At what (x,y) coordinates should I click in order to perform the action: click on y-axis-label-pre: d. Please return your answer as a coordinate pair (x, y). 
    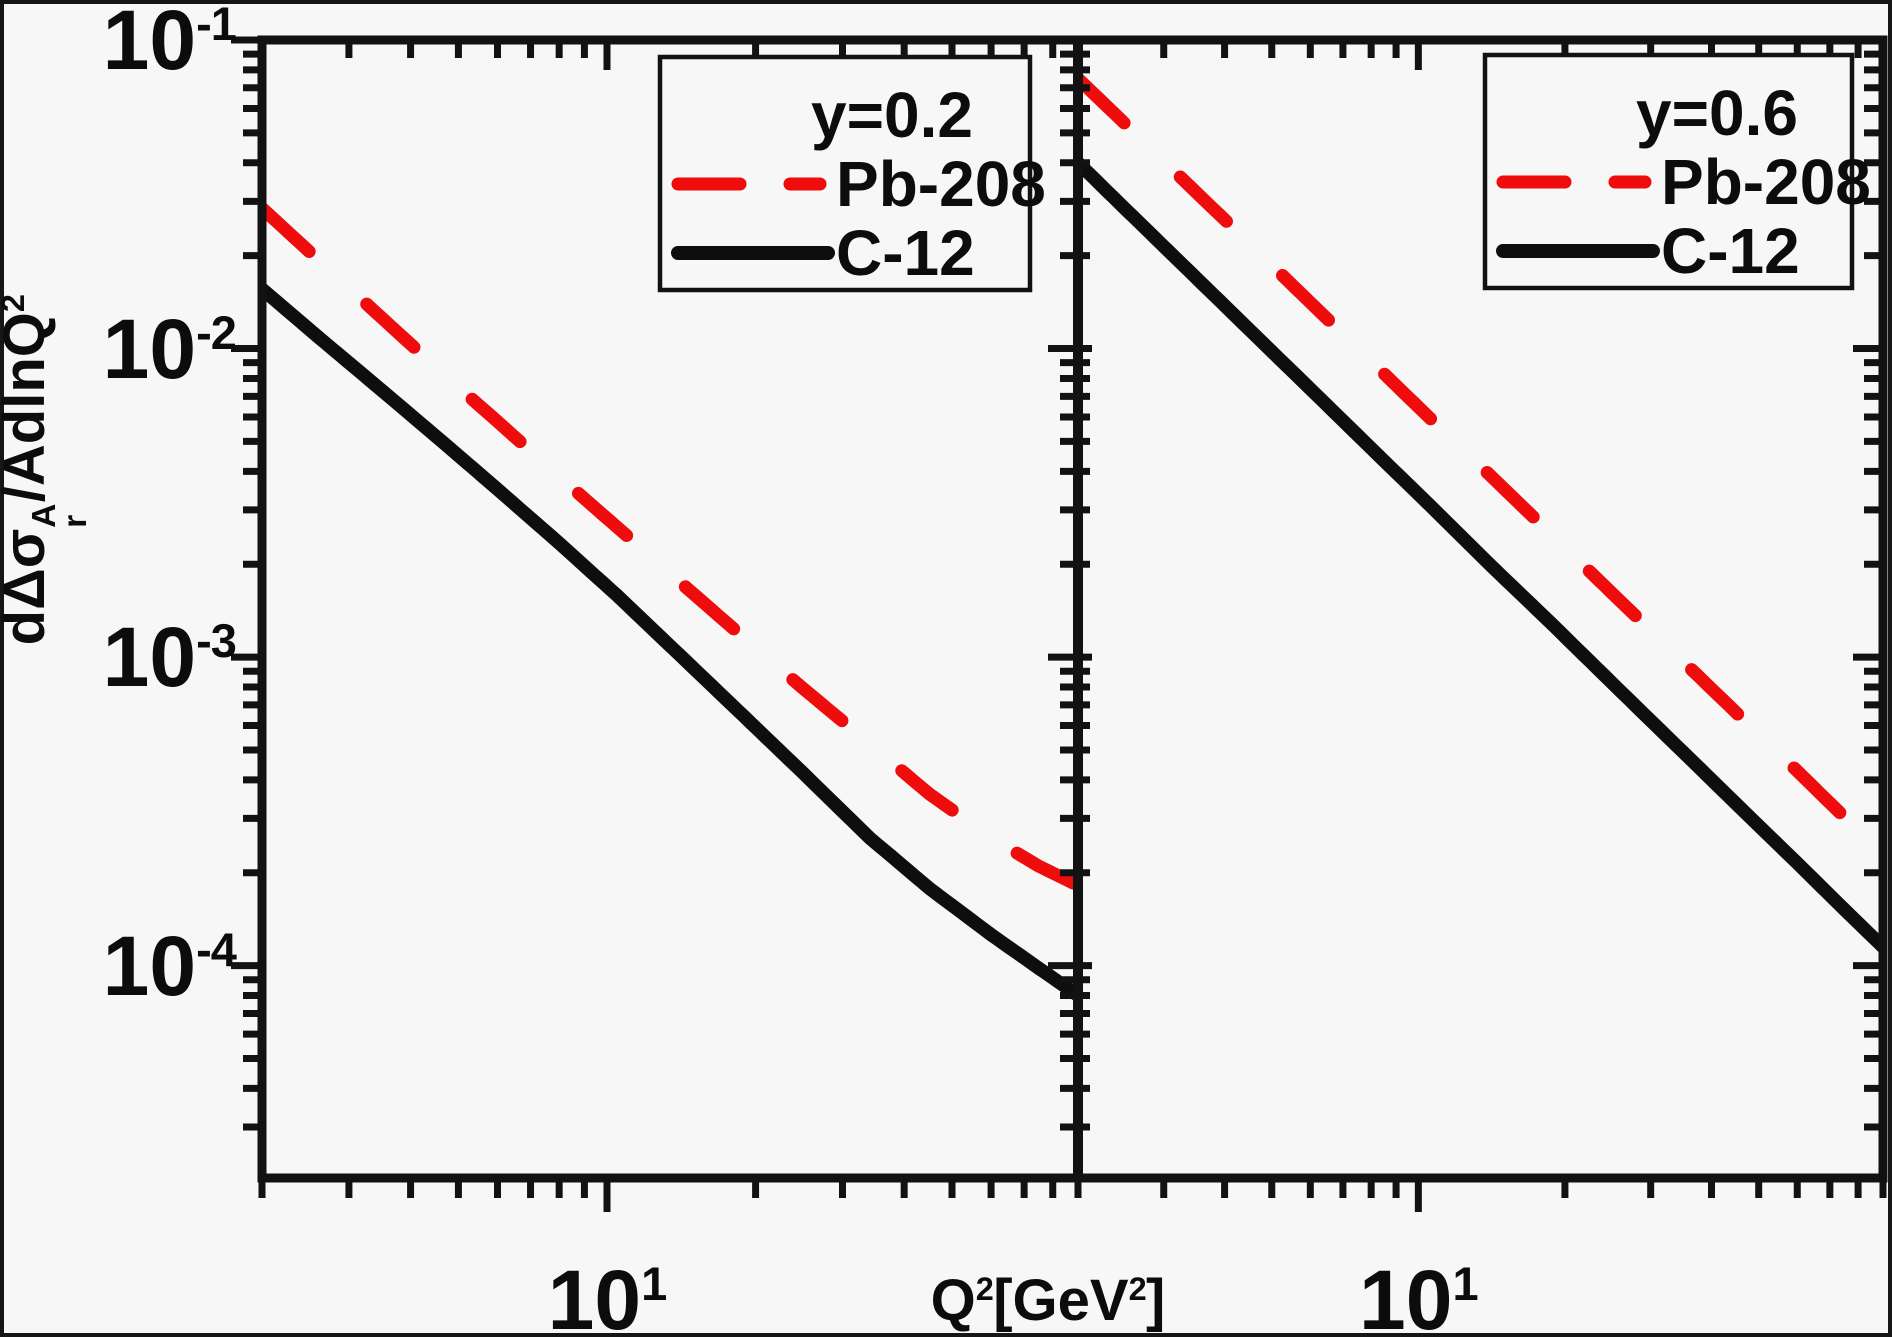
    Looking at the image, I should click on (28, 627).